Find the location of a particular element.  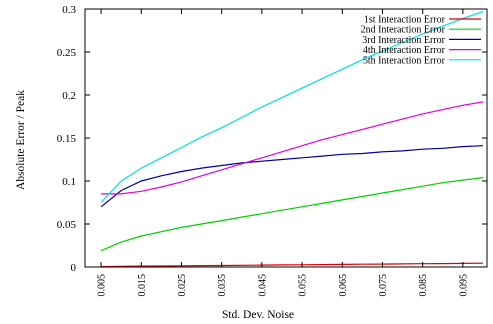

y-tick-label: 0.1 is located at coordinates (69, 182).